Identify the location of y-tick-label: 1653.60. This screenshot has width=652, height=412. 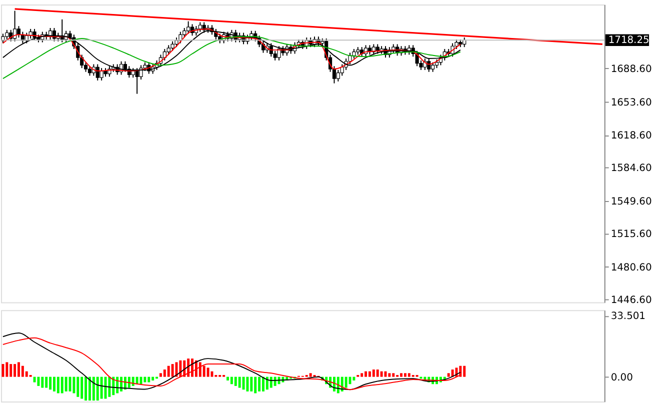
(631, 102).